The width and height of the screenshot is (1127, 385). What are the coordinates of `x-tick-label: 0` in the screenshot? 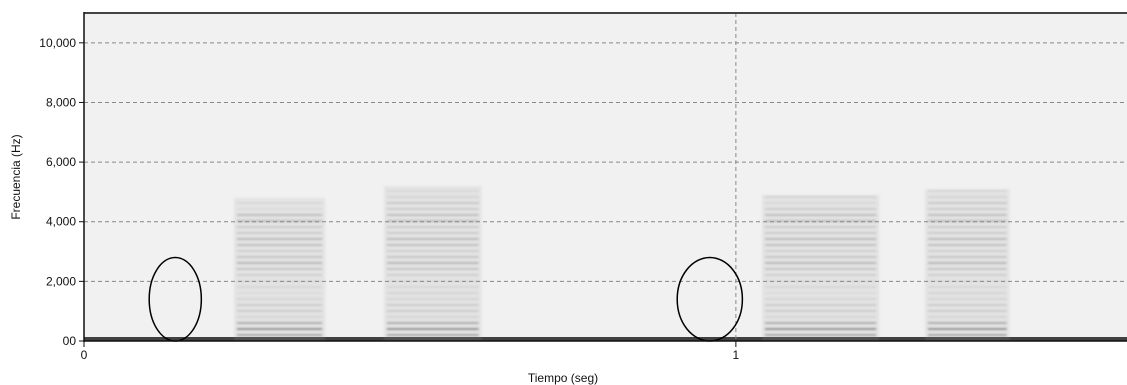 It's located at (84, 355).